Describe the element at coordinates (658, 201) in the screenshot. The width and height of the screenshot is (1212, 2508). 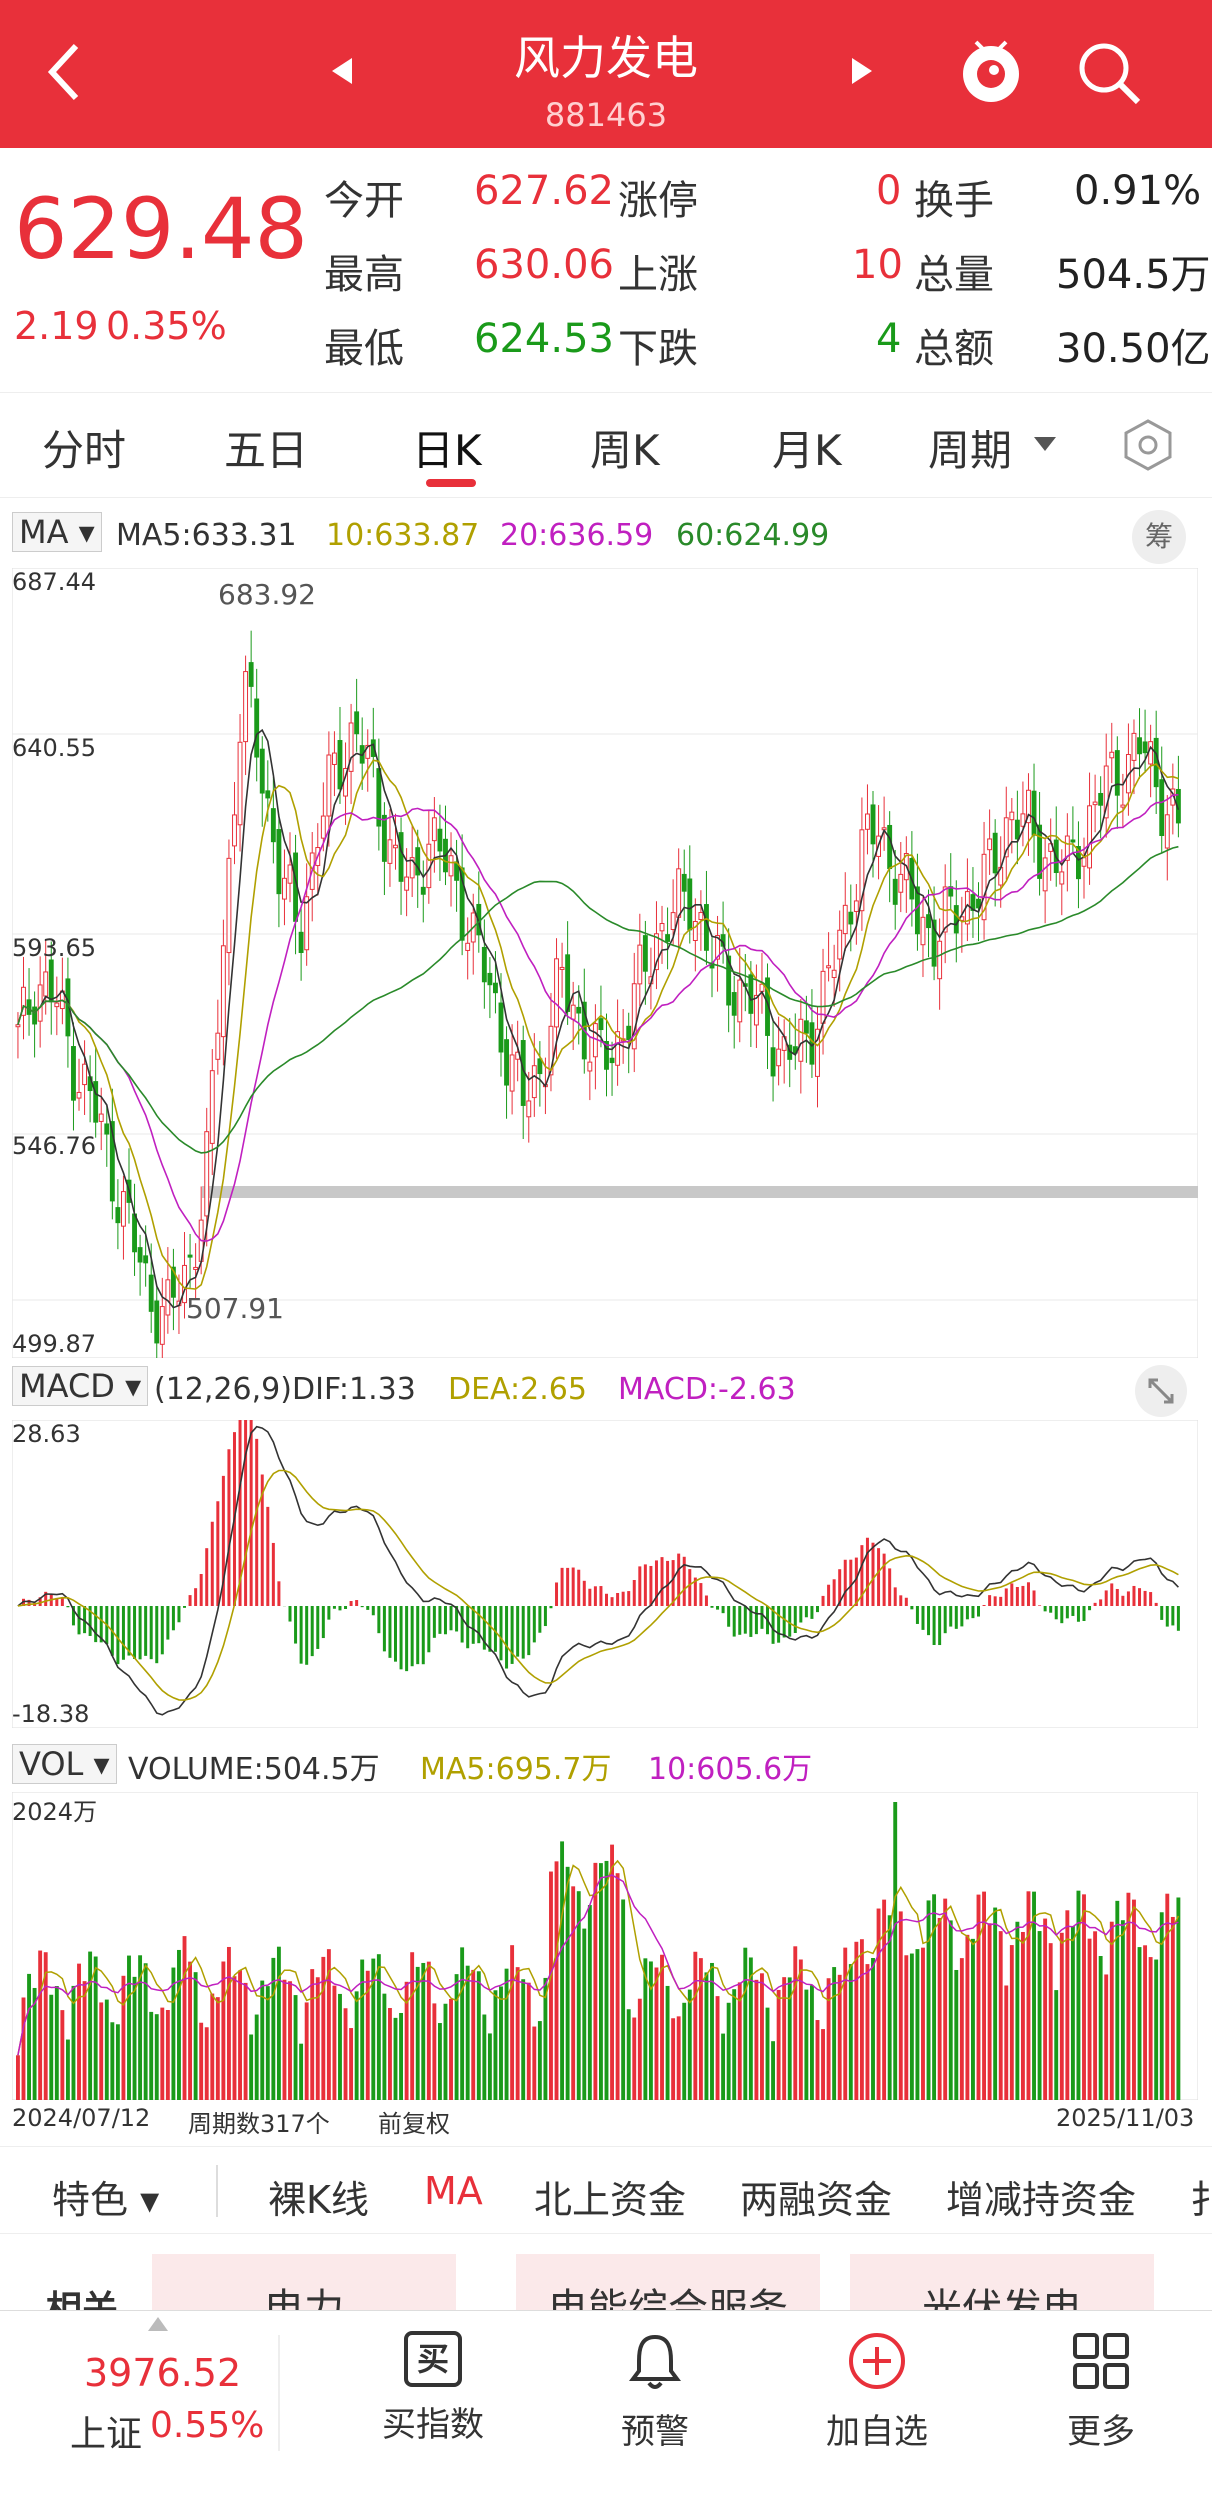
I see `limitup-label: 涨停` at that location.